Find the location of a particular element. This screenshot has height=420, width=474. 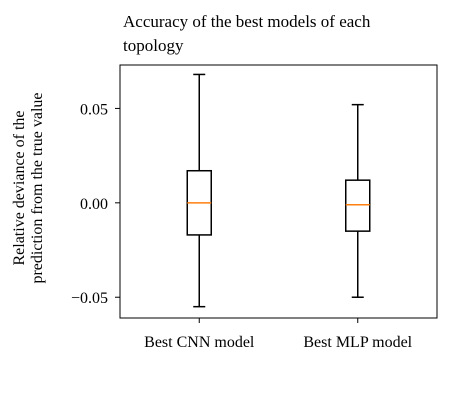

y-tick-label: 0.05 is located at coordinates (94, 109).